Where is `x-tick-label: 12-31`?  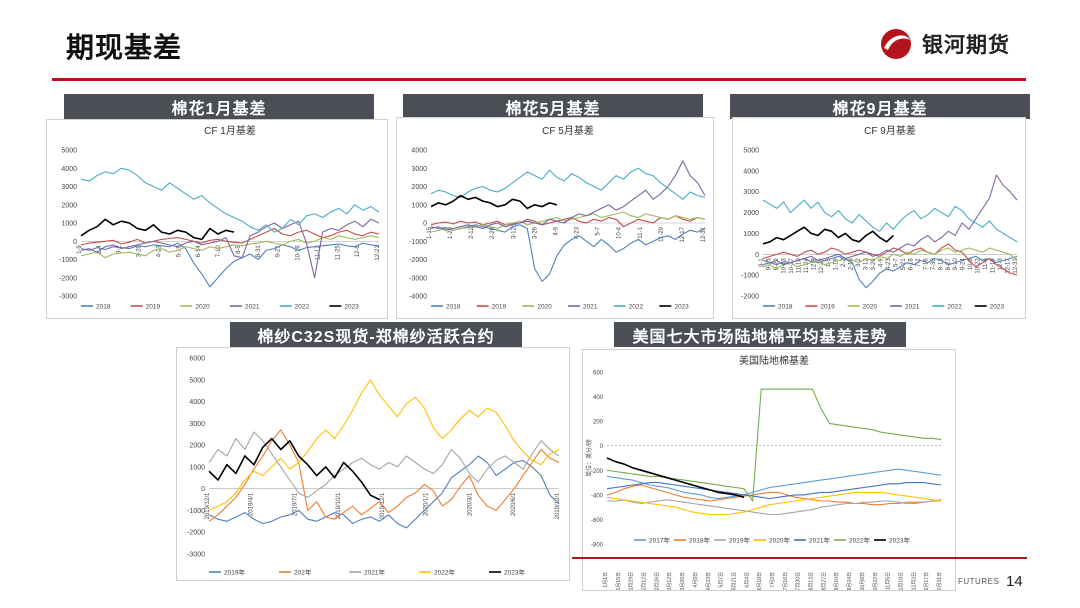 x-tick-label: 12-31 is located at coordinates (1016, 266).